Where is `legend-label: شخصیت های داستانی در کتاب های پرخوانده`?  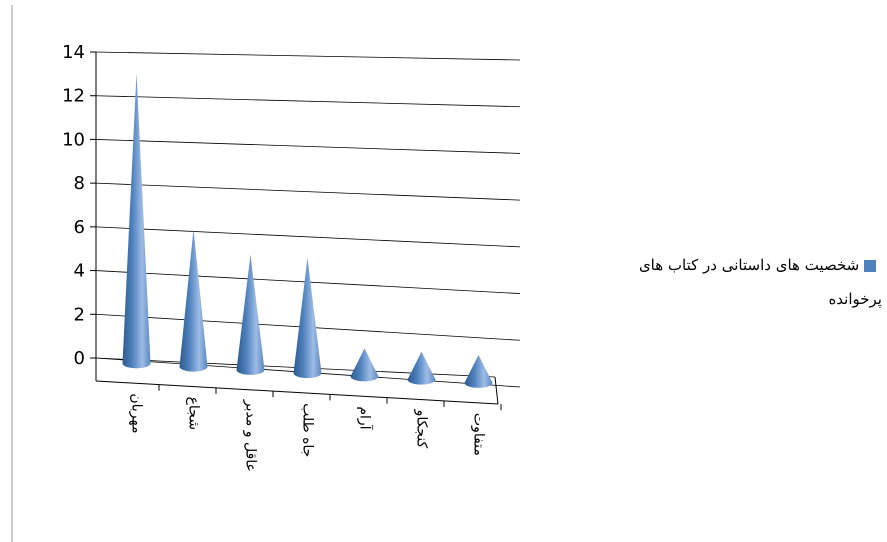
legend-label: شخصیت های داستانی در کتاب های پرخوانده is located at coordinates (760, 282).